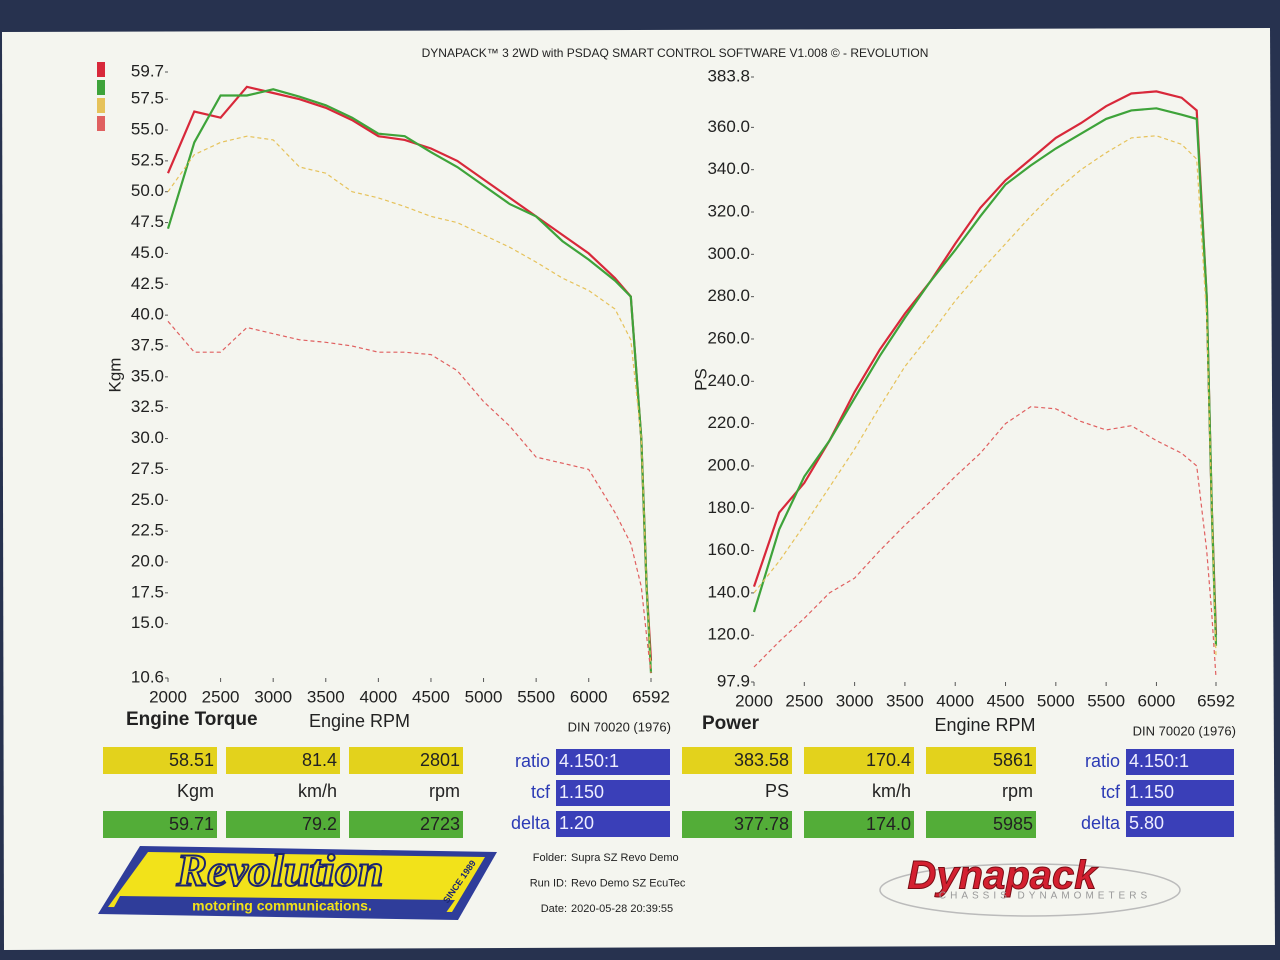 The image size is (1280, 960). I want to click on run1-value: 81.4, so click(319, 760).